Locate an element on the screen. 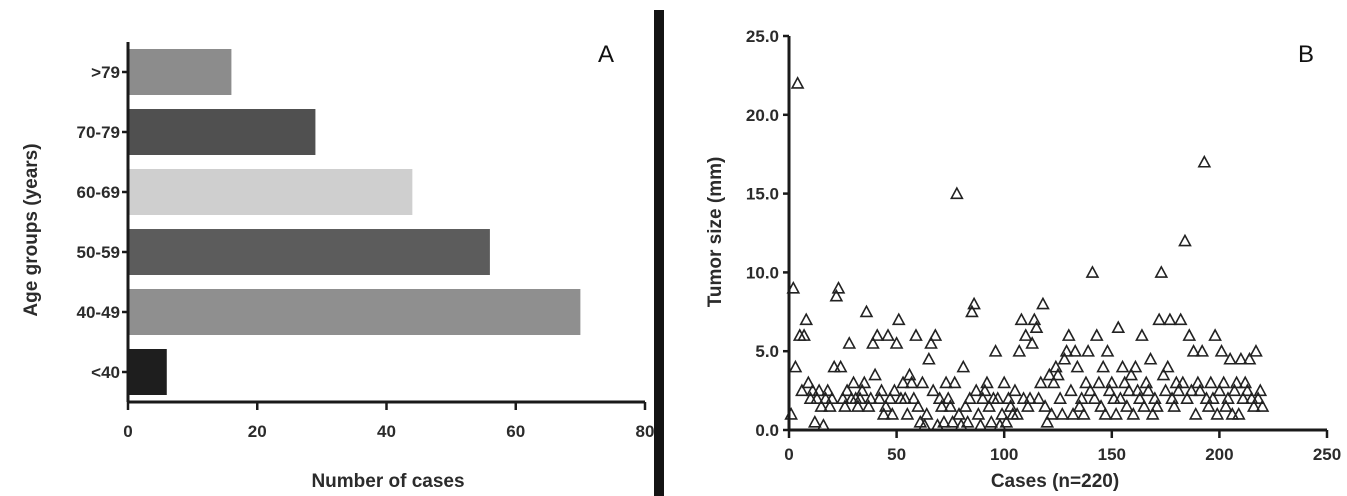 The height and width of the screenshot is (496, 1347). y-axis-title-a: Age groups (years) is located at coordinates (31, 229).